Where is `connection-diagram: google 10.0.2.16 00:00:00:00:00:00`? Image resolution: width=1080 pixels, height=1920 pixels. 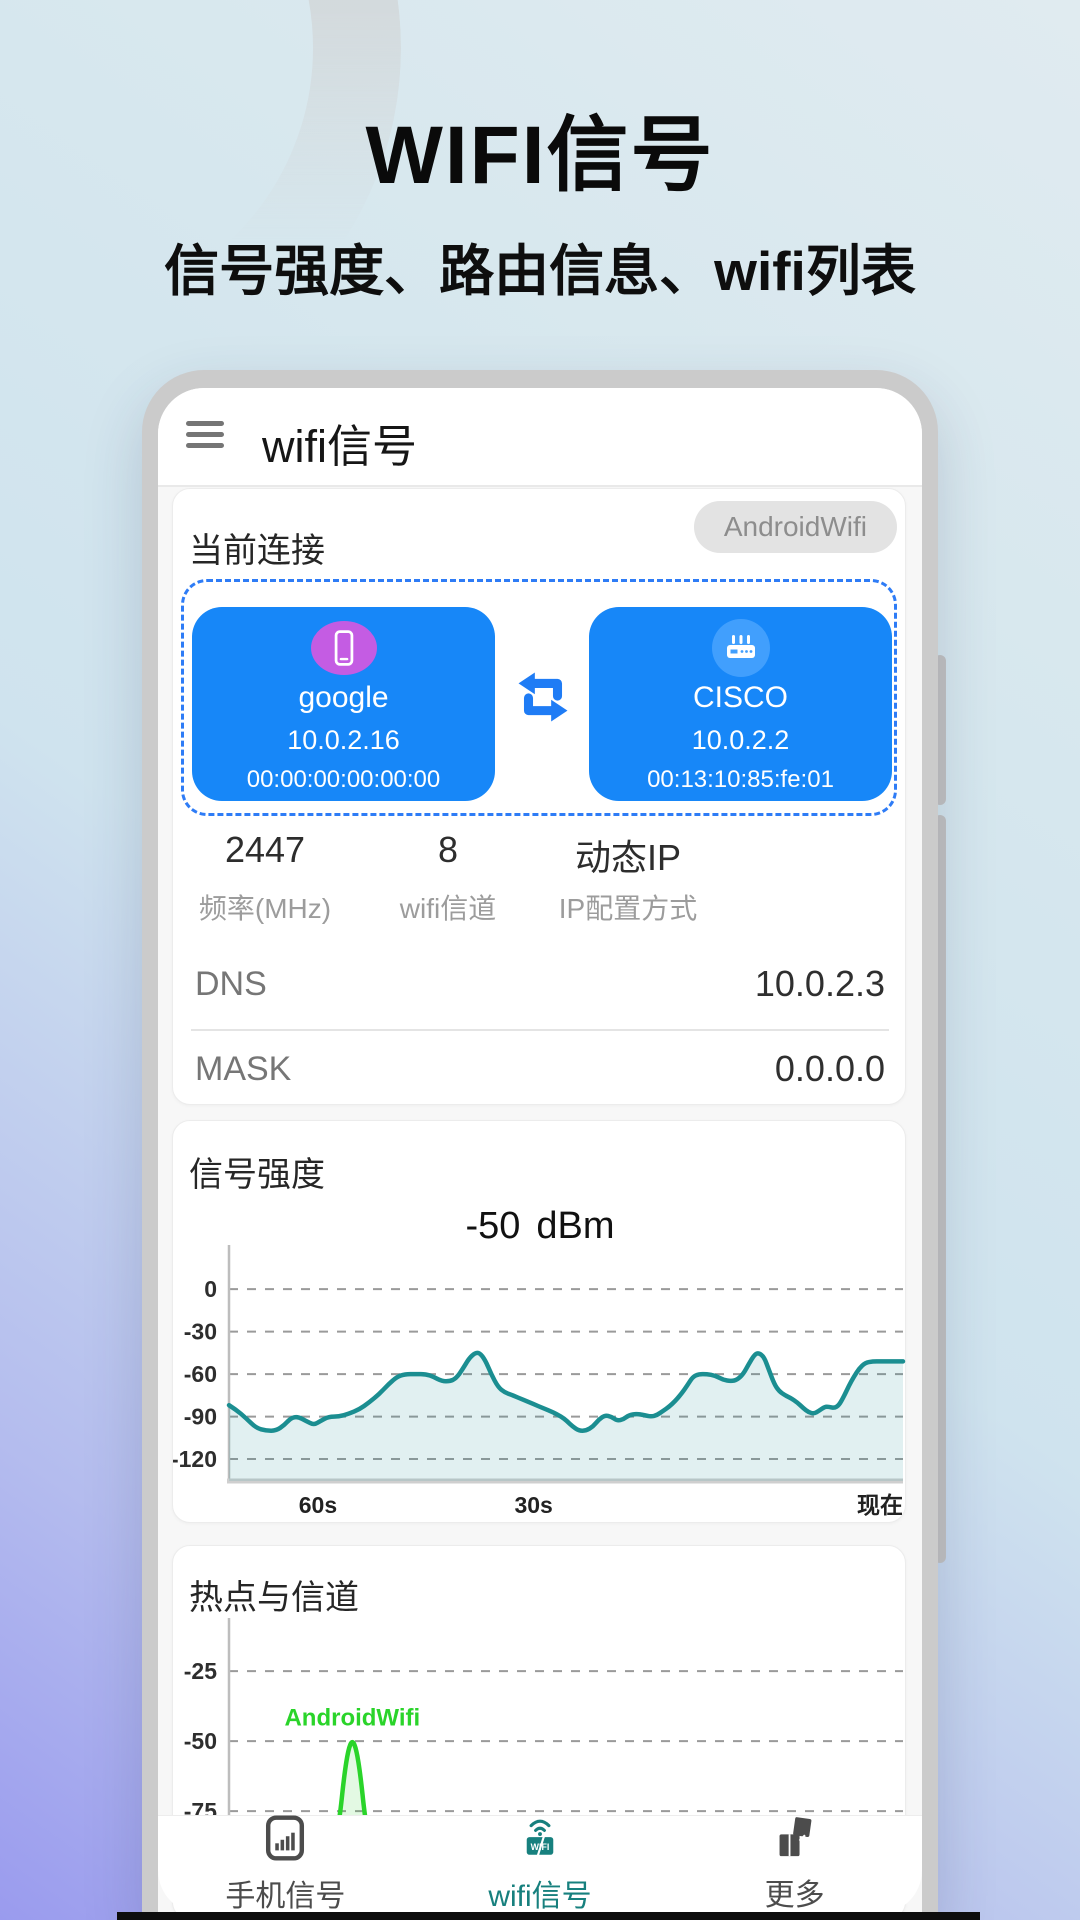 connection-diagram: google 10.0.2.16 00:00:00:00:00:00 is located at coordinates (539, 697).